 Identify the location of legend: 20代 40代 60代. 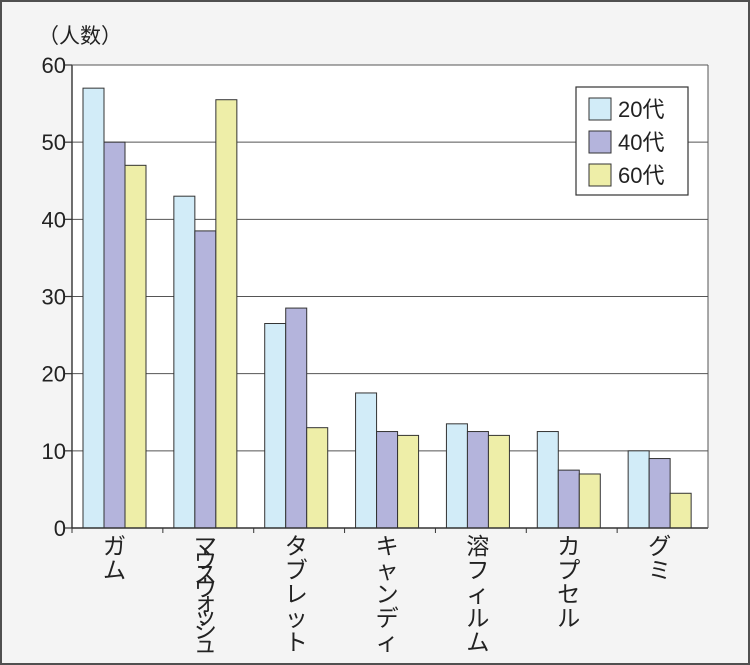
(632, 141).